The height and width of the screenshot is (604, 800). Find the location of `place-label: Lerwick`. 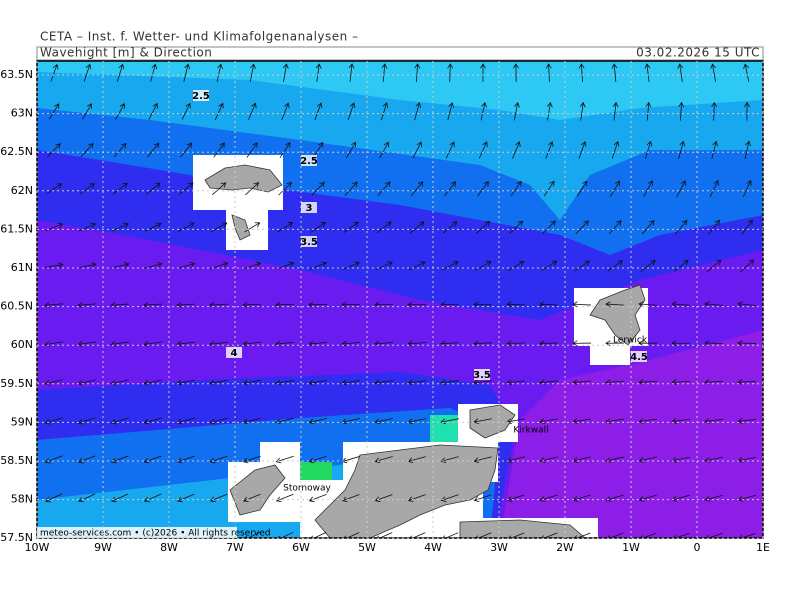

place-label: Lerwick is located at coordinates (630, 341).